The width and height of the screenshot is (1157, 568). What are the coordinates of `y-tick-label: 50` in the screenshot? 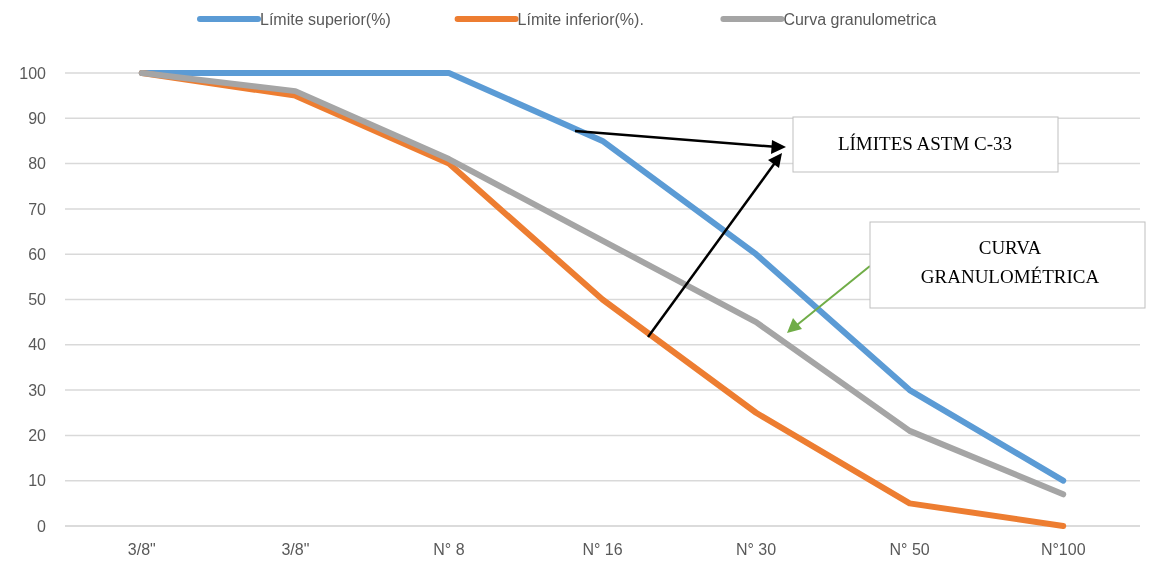 It's located at (37, 300).